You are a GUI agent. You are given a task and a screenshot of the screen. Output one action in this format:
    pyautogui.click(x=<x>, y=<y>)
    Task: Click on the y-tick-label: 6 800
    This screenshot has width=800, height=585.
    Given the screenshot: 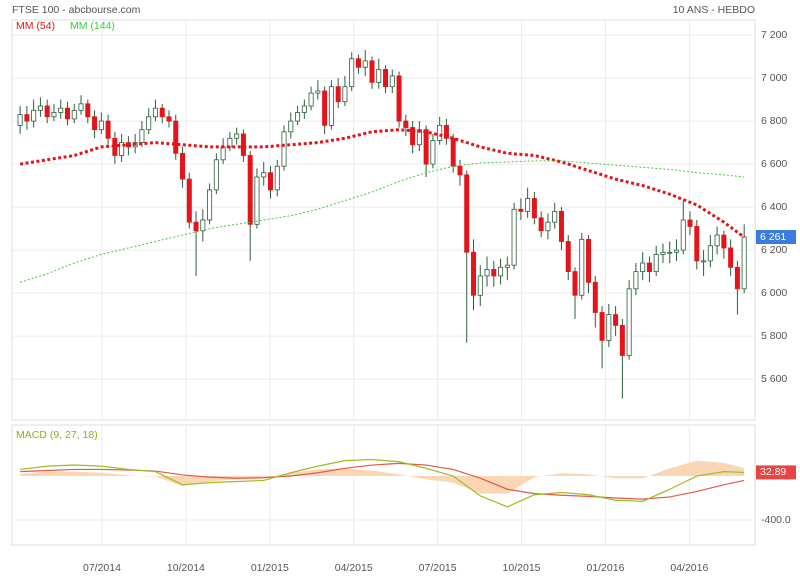 What is the action you would take?
    pyautogui.click(x=774, y=121)
    